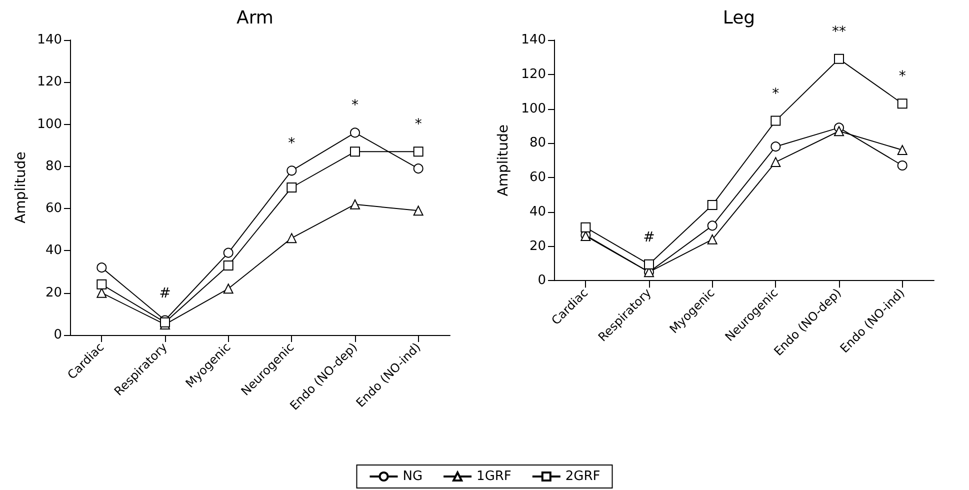 Image resolution: width=969 pixels, height=490 pixels. Describe the element at coordinates (582, 476) in the screenshot. I see `legend-label: 2GRF` at that location.